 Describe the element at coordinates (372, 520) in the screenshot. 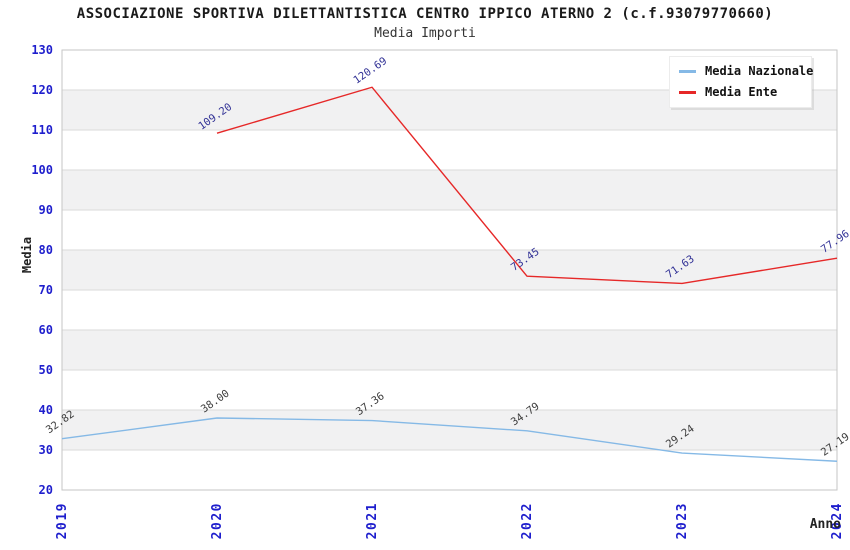

I see `x-tick-label: 2021` at that location.